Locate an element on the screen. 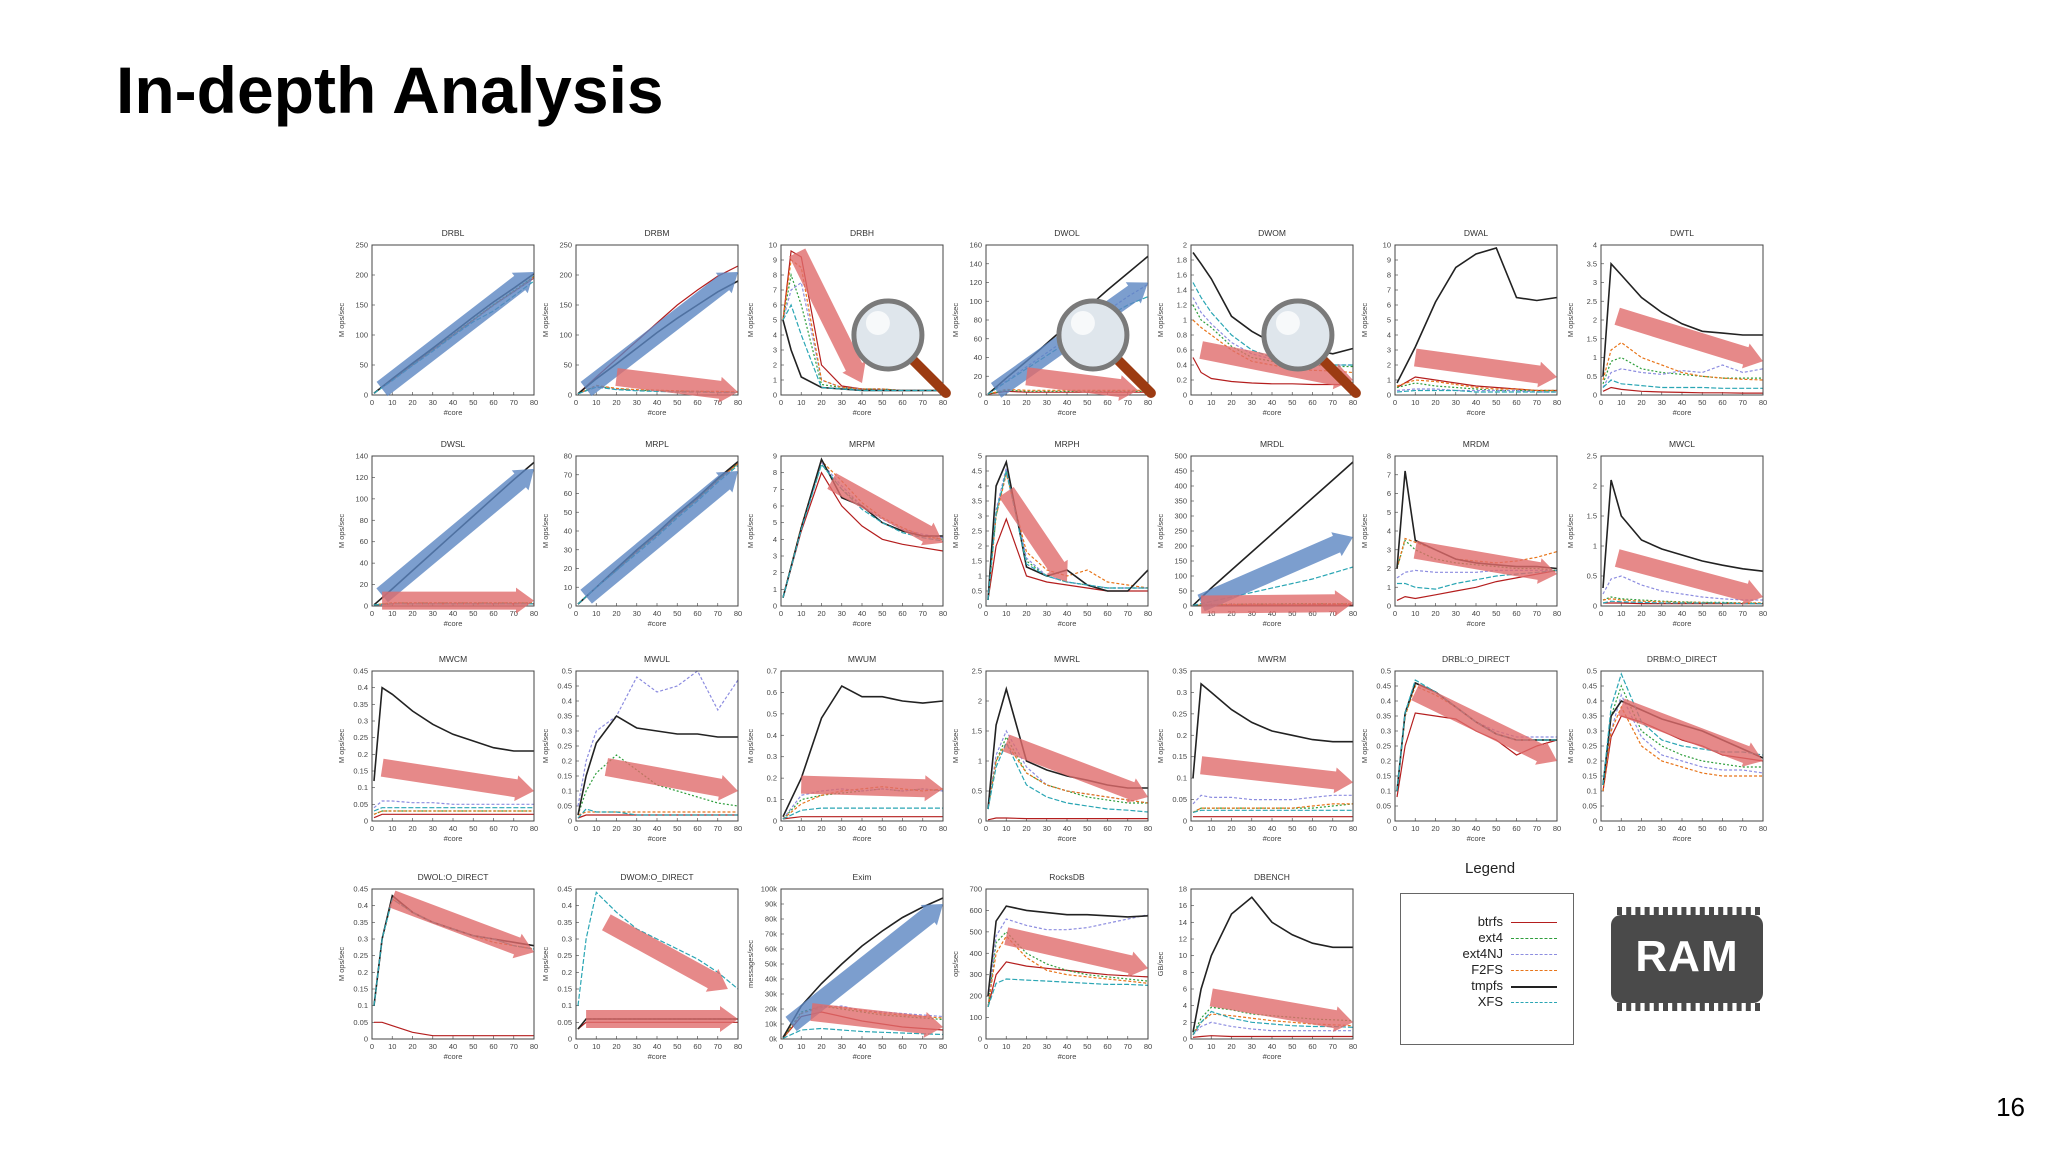  y-tick-label: 200 is located at coordinates (565, 275).